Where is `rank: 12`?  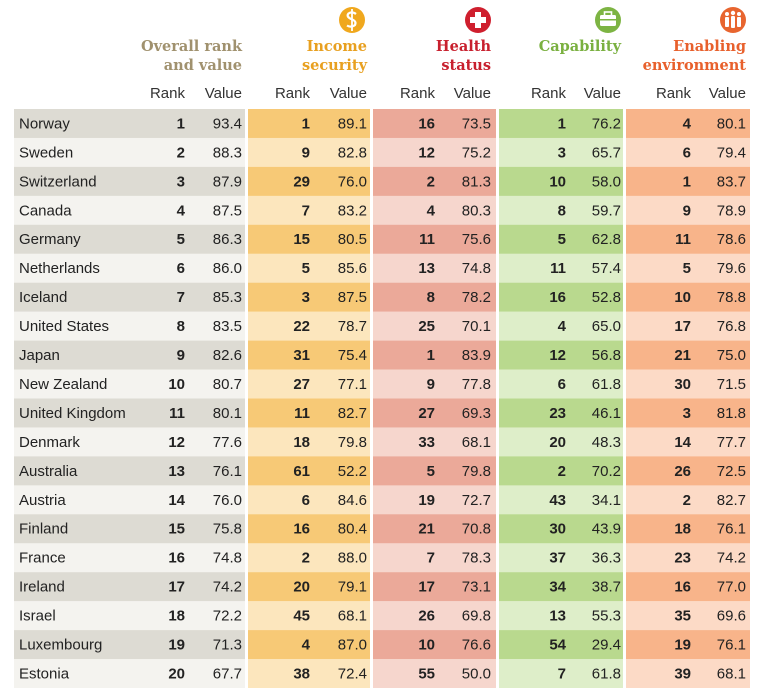
rank: 12 is located at coordinates (176, 442).